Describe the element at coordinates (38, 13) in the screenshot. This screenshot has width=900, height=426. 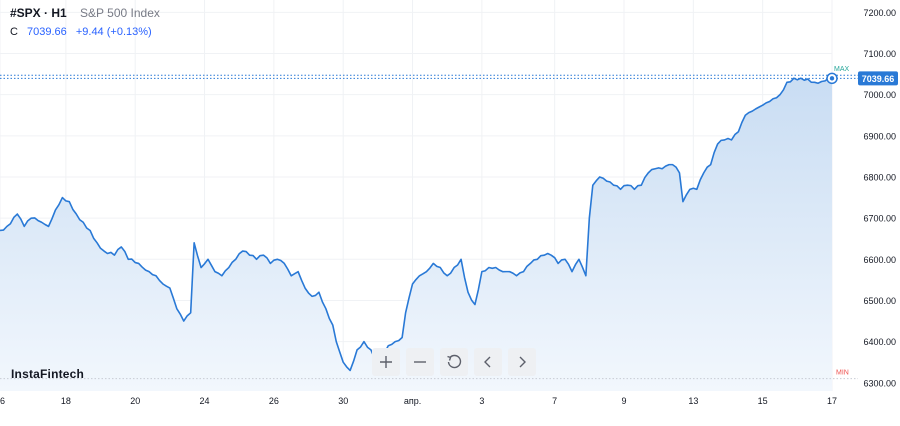
I see `symbol-label: #SPX · H1` at that location.